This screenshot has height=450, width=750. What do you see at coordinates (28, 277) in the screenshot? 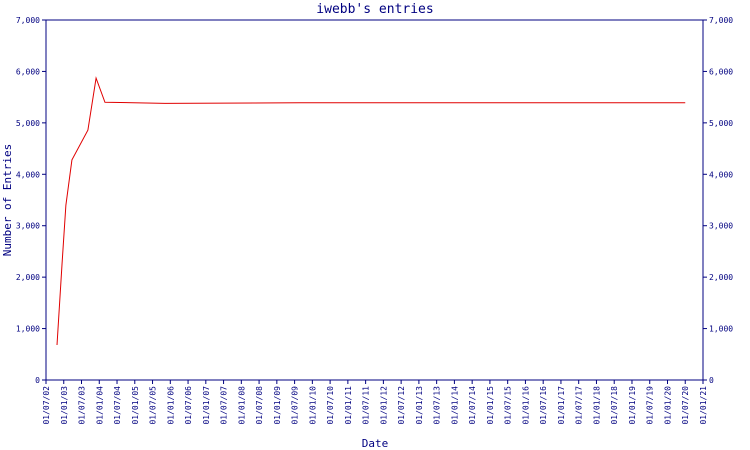
I see `y-tick-label: 2,000` at bounding box center [28, 277].